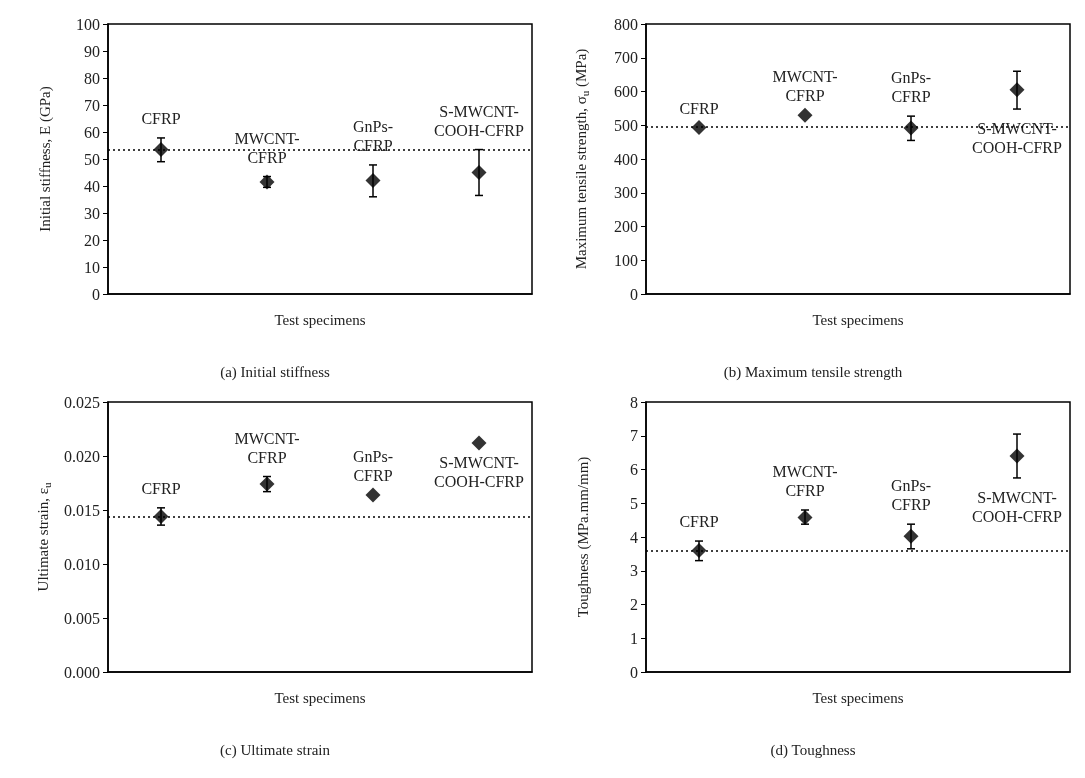 Image resolution: width=1085 pixels, height=778 pixels. Describe the element at coordinates (92, 78) in the screenshot. I see `y-tick-label: 80` at that location.